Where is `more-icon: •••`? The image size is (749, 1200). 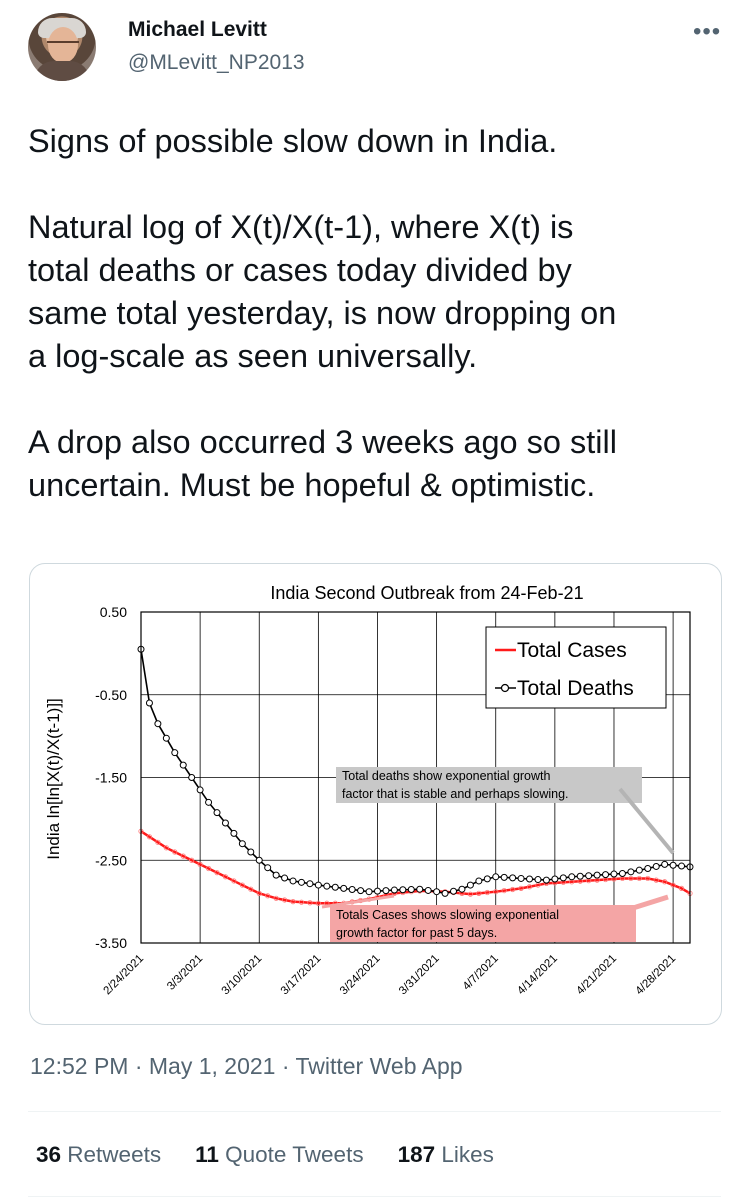 more-icon: ••• is located at coordinates (707, 31).